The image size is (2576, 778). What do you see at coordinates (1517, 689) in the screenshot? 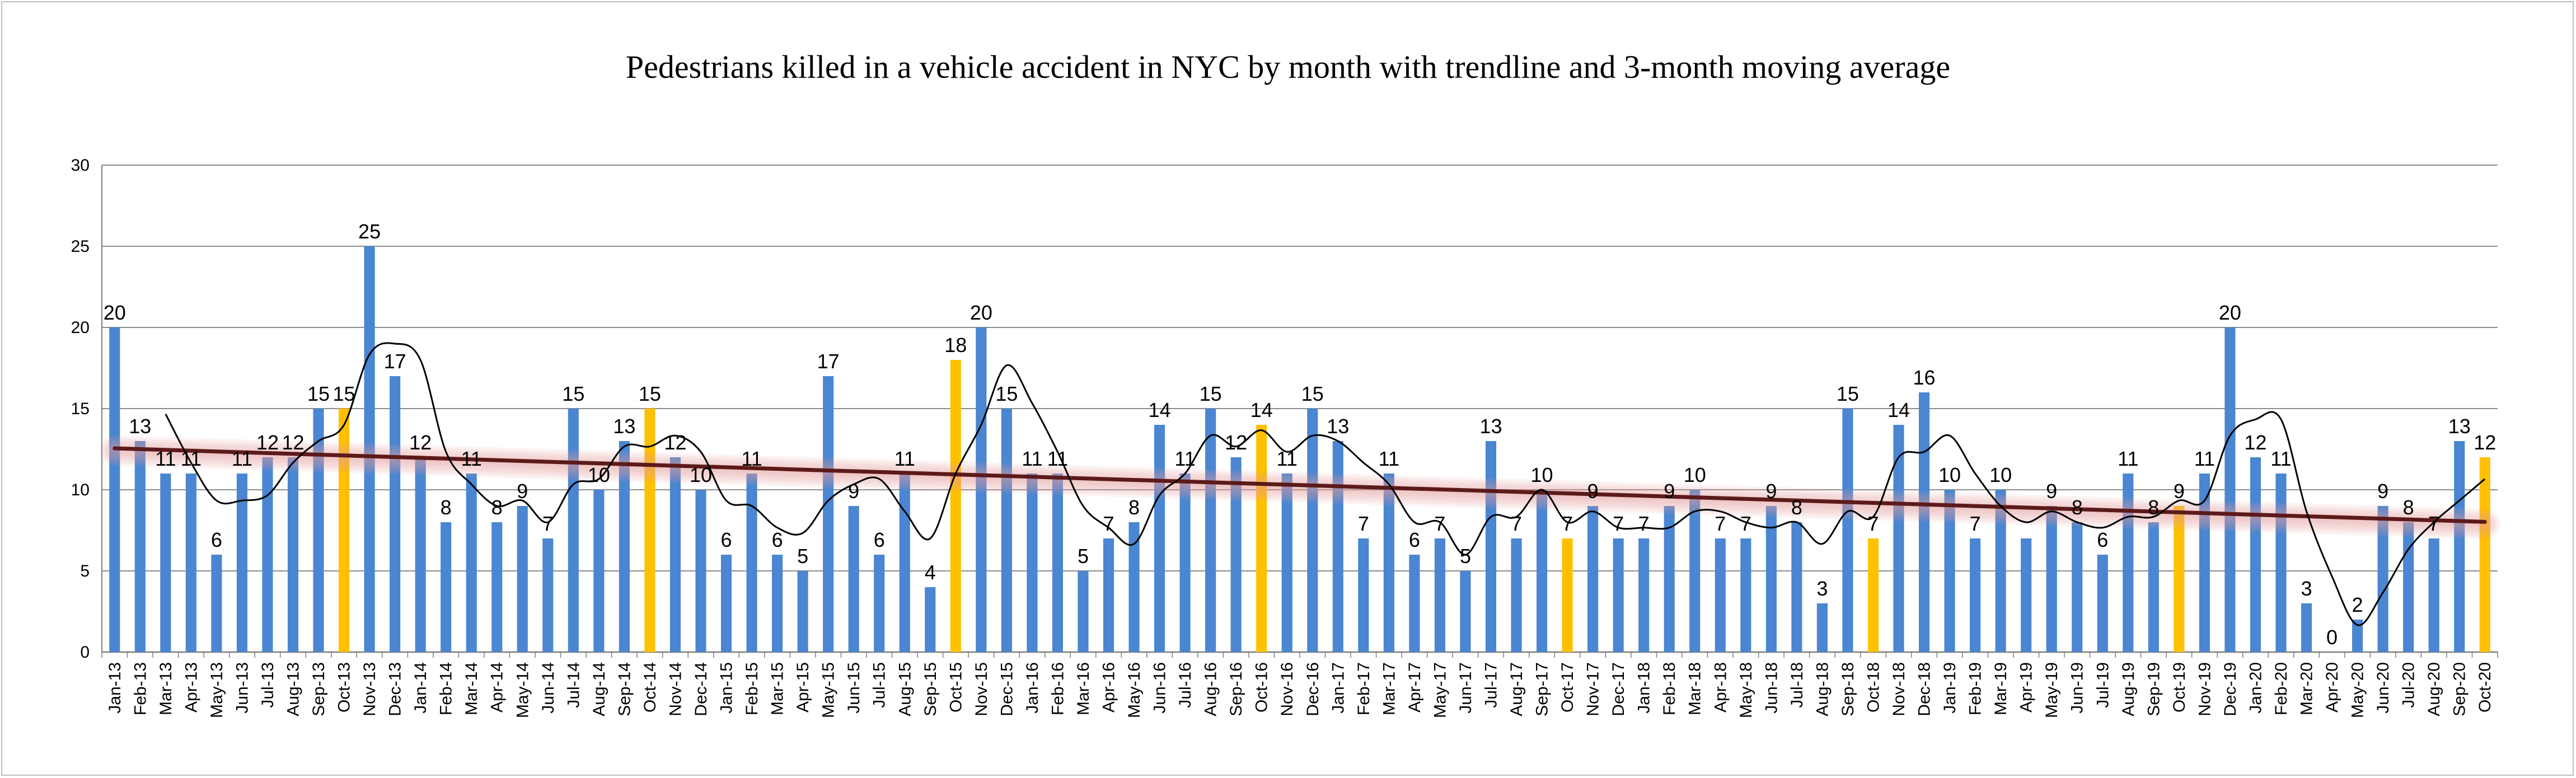
I see `x-tick-label: Aug-17` at bounding box center [1517, 689].